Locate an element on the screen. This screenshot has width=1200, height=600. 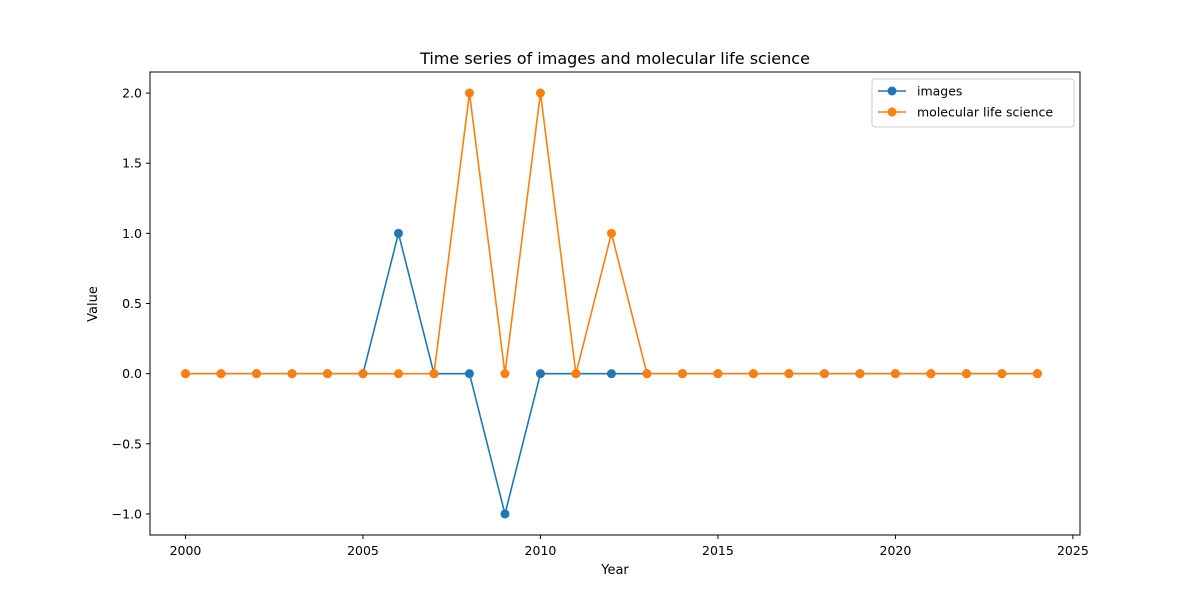
legend-label: molecular life science is located at coordinates (985, 112).